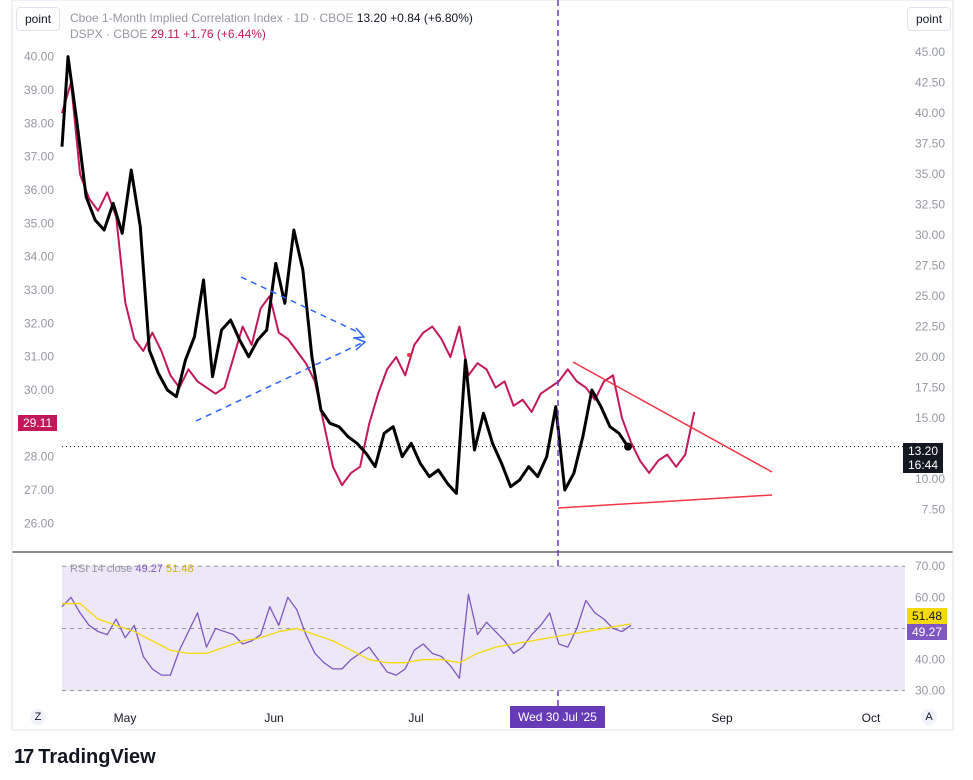 The height and width of the screenshot is (780, 973). I want to click on compare-series-change: +1.76 (+6.44%), so click(224, 34).